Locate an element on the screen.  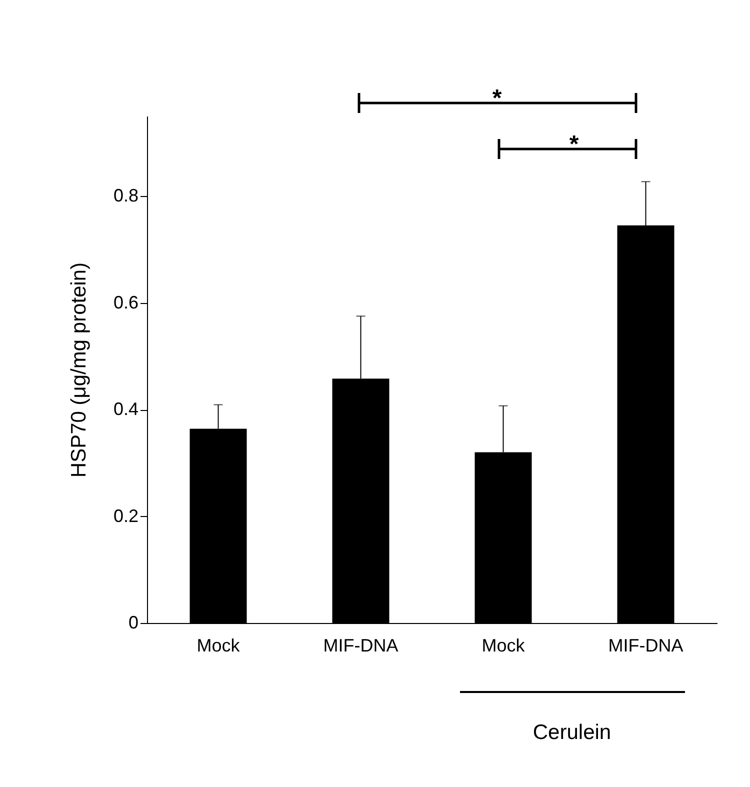
annotation: * is located at coordinates (574, 144).